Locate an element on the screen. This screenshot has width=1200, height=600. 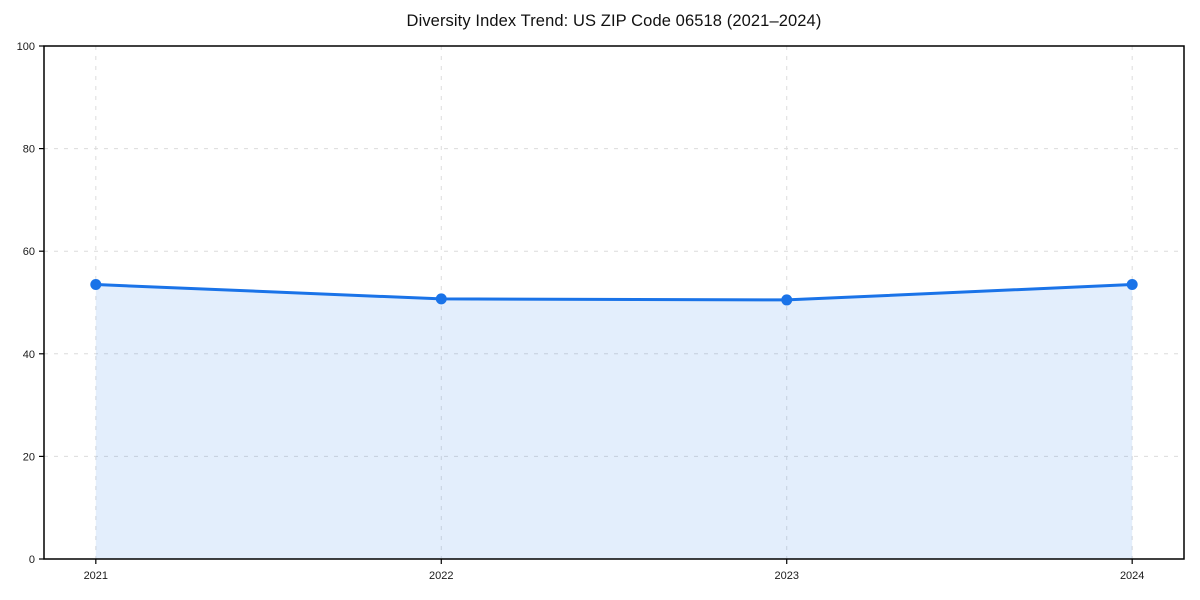
x-axis-tick-label-2022: 2022 is located at coordinates (441, 576).